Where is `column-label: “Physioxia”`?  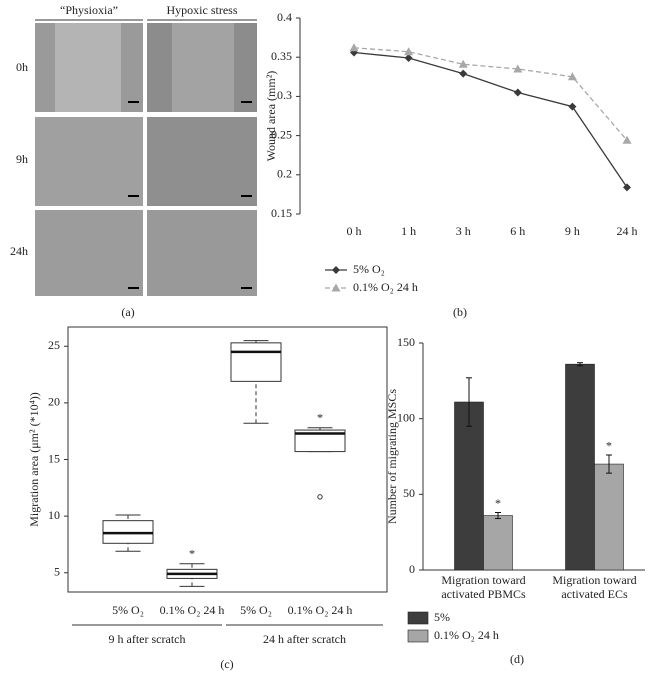
column-label: “Physioxia” is located at coordinates (89, 10).